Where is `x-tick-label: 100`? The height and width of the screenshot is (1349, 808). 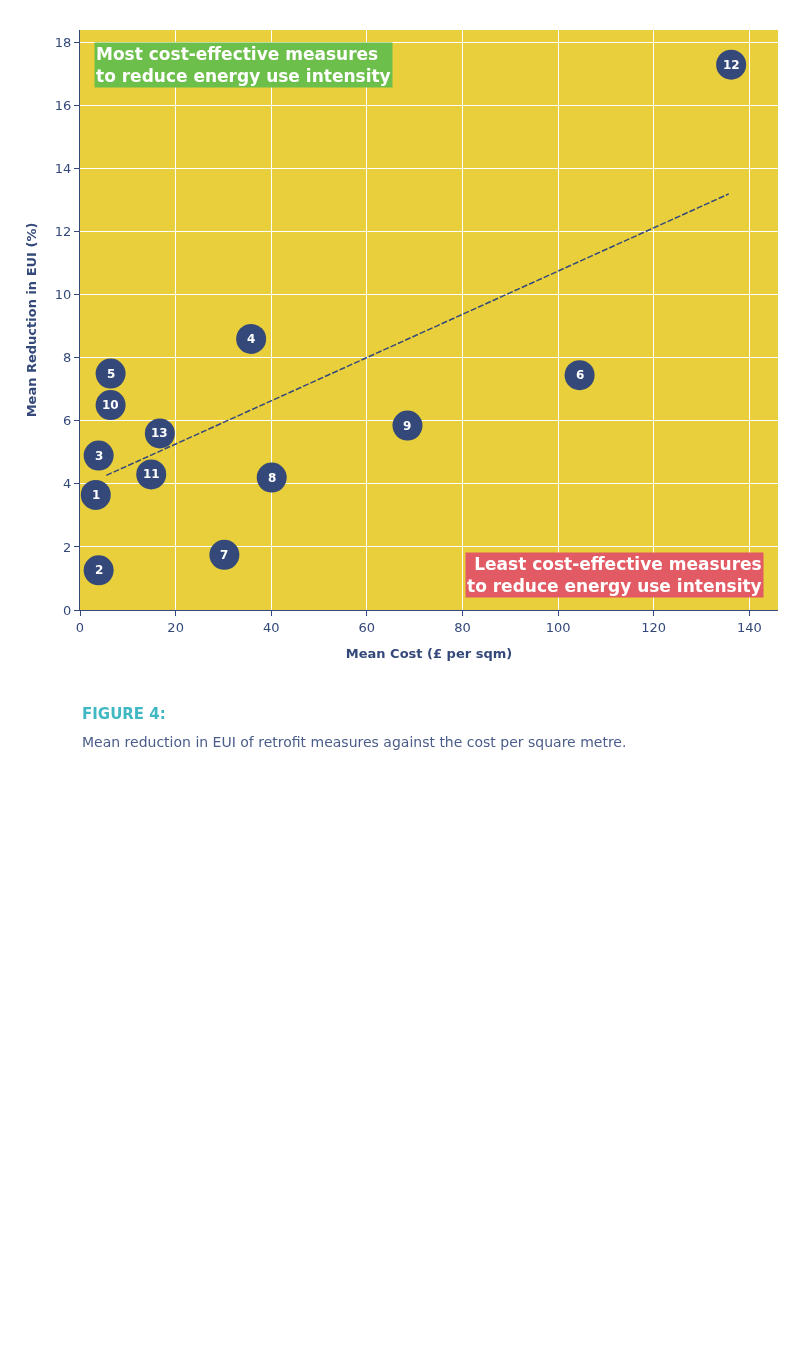
x-tick-label: 100 is located at coordinates (558, 627).